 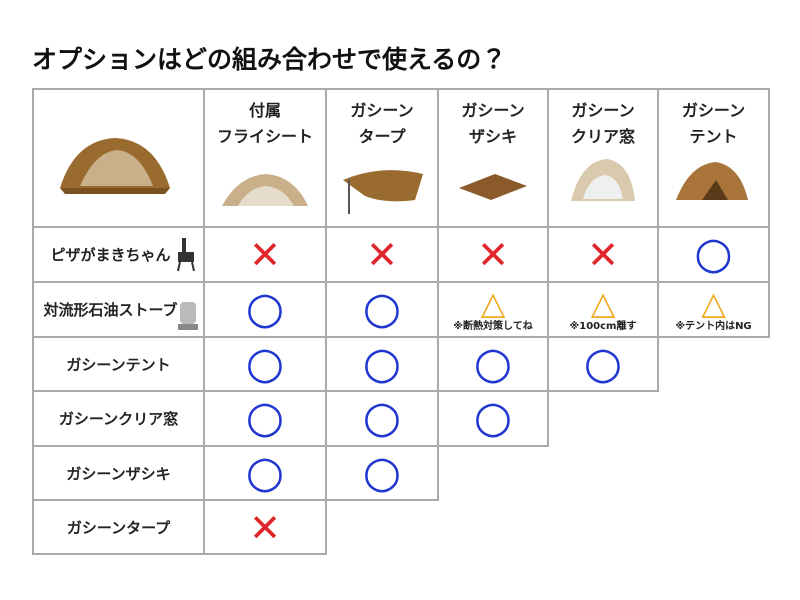 What do you see at coordinates (188, 316) in the screenshot?
I see `heater-icon` at bounding box center [188, 316].